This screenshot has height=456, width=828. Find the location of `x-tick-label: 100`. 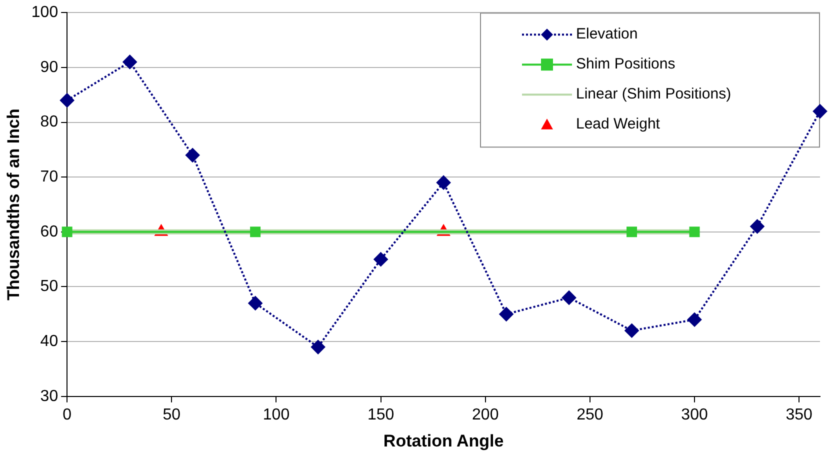

x-tick-label: 100 is located at coordinates (276, 415).